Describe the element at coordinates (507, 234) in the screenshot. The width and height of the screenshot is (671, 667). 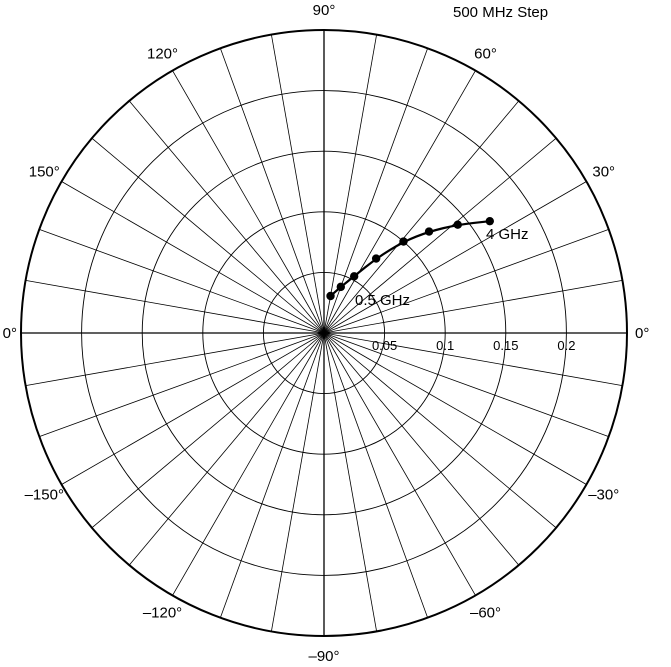
I see `annotation-4-ghz: 4 GHz` at that location.